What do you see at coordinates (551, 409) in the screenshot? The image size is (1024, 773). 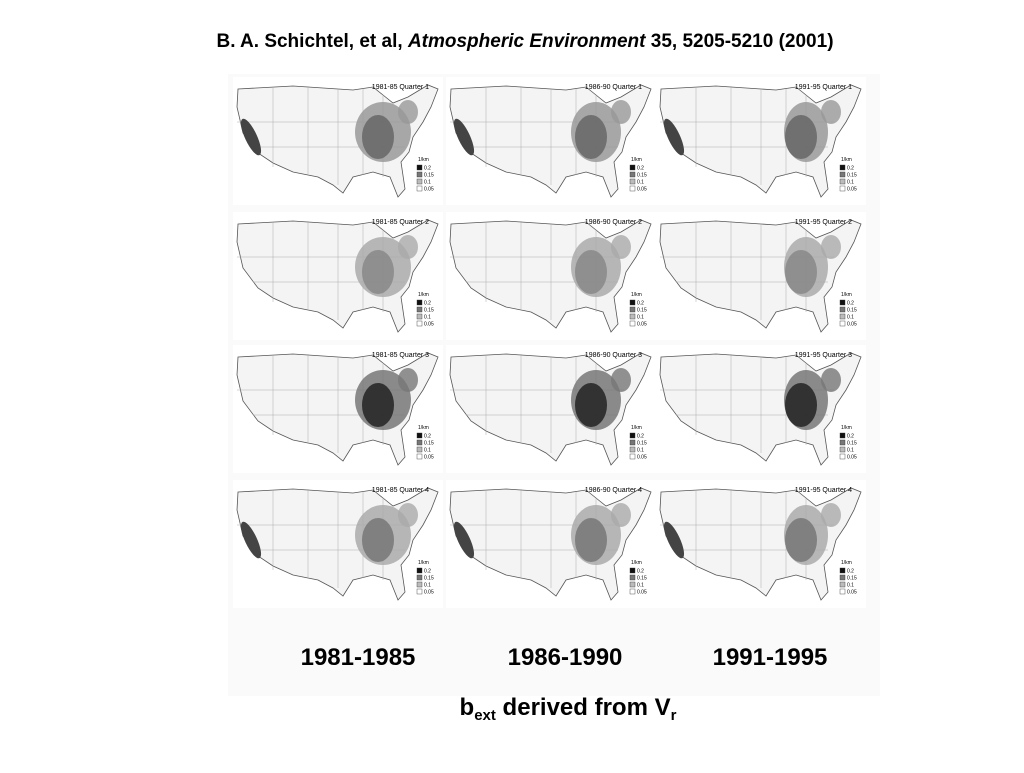 I see `map-panel: 1986-90 Quarter 3 1/km 0.20.150.10.05` at bounding box center [551, 409].